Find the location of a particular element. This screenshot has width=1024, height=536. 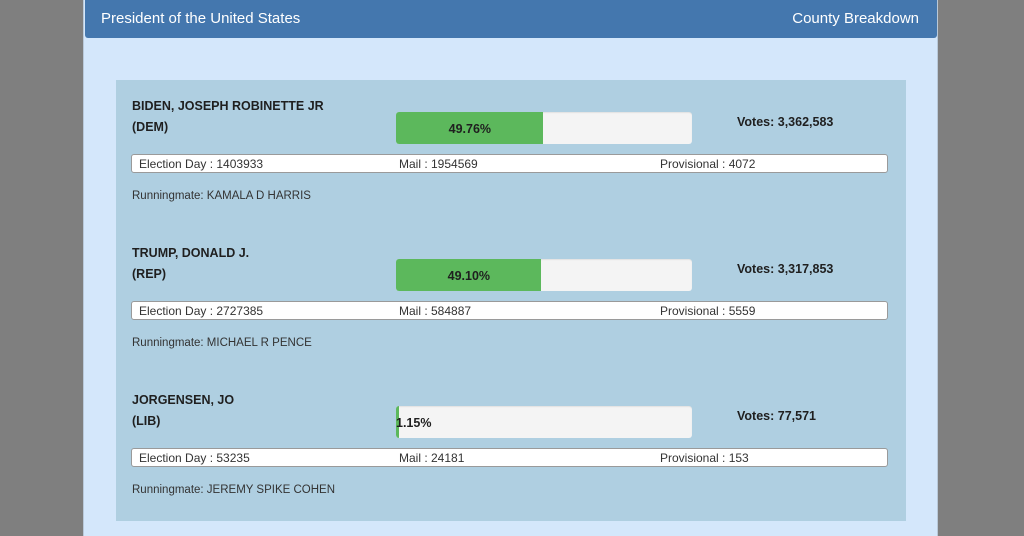

vote-share-label: 49.10% is located at coordinates (469, 276).